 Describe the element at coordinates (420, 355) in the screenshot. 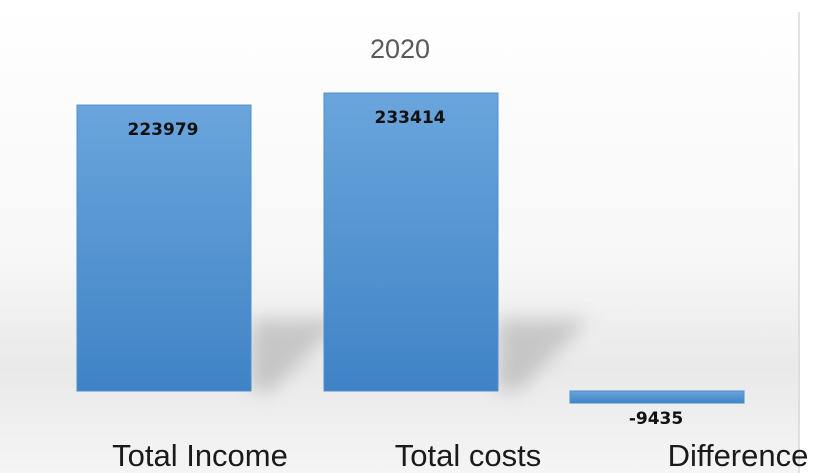

I see `bar-shadows` at that location.